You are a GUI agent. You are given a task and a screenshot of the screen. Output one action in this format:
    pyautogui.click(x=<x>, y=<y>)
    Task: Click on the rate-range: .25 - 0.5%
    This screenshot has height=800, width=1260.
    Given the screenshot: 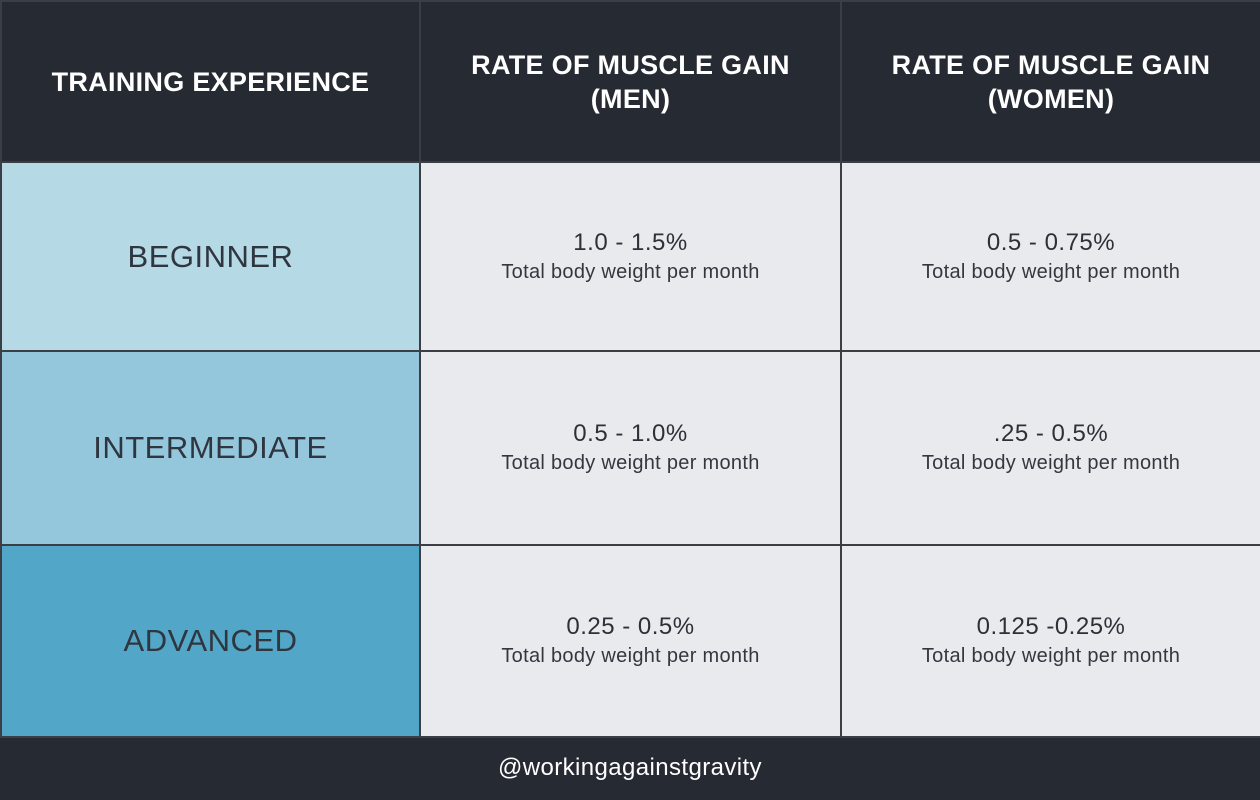 What is the action you would take?
    pyautogui.click(x=1051, y=433)
    